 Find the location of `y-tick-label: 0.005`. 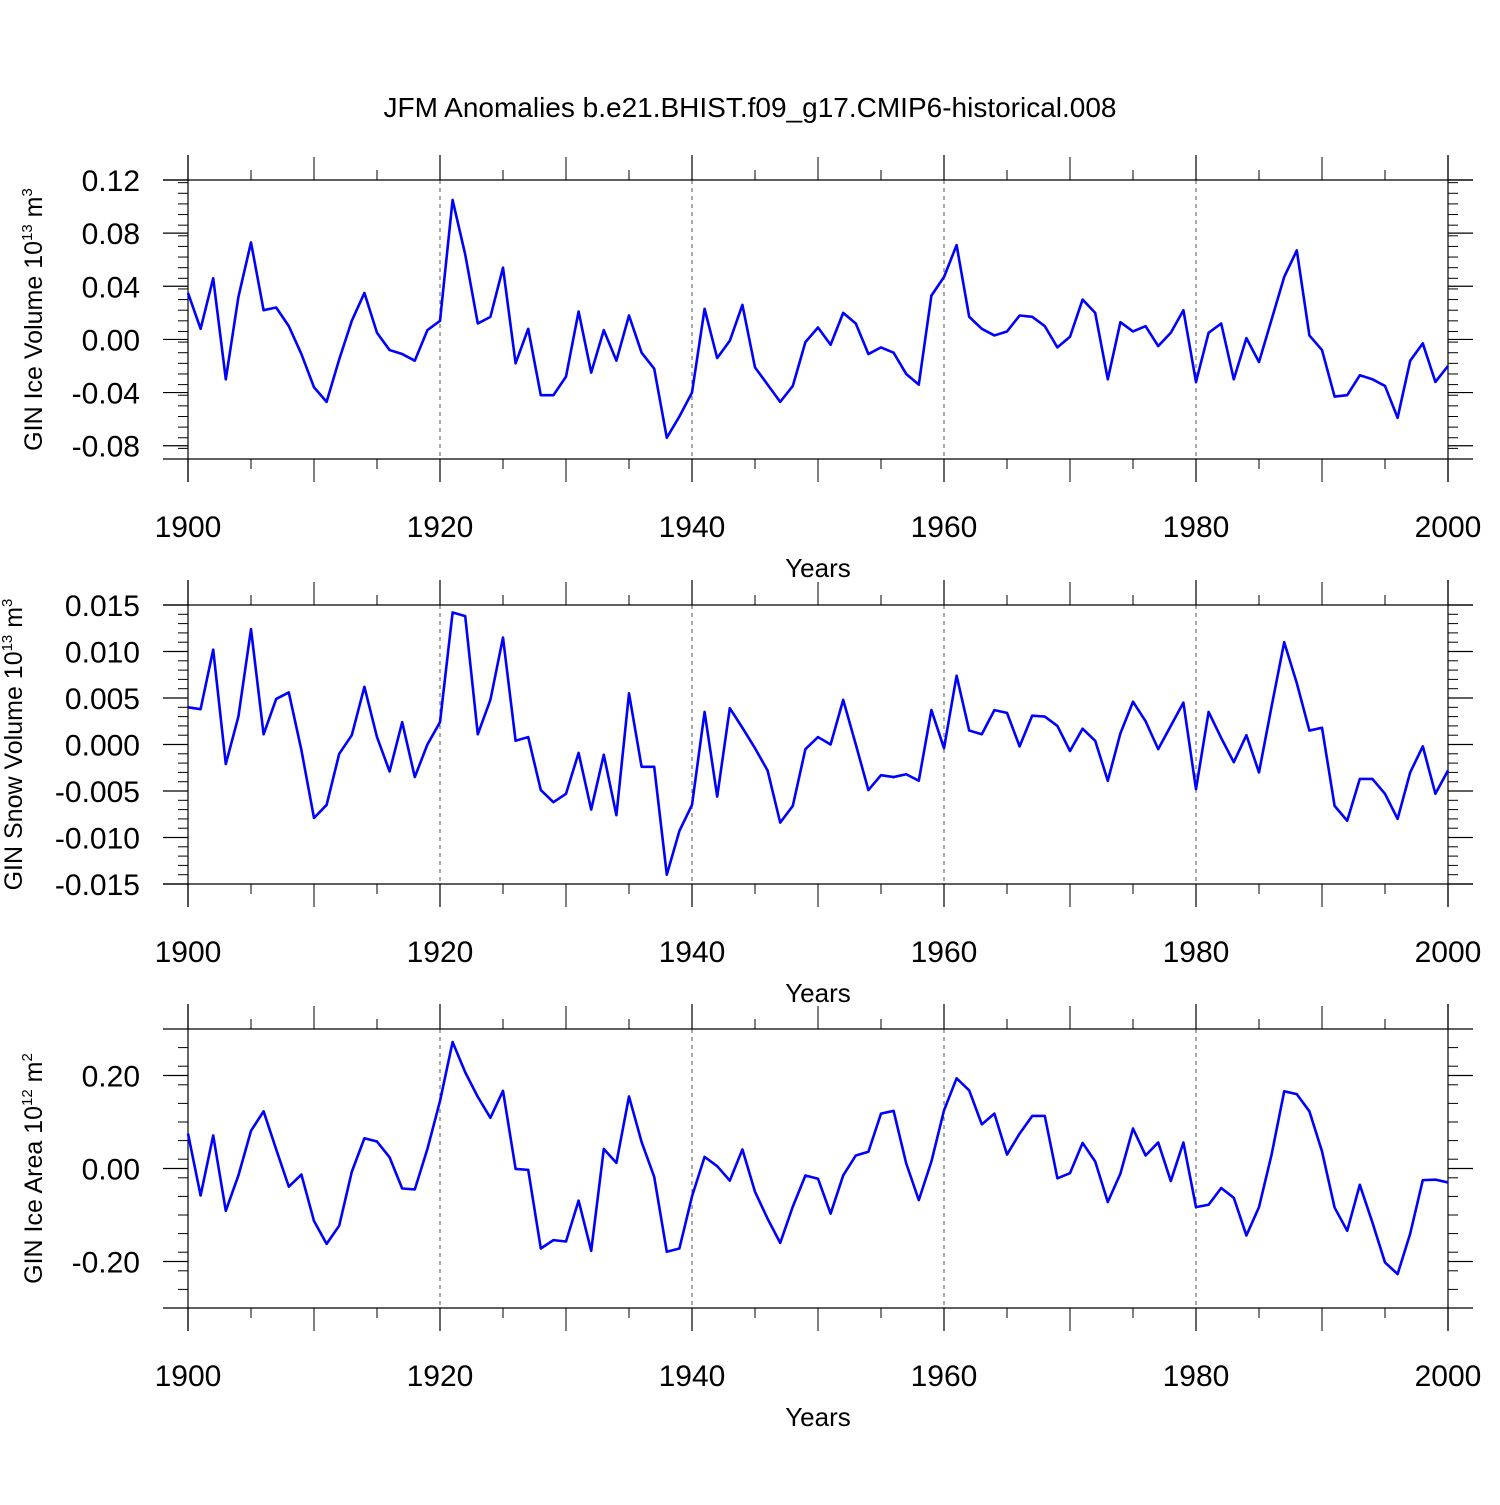

y-tick-label: 0.005 is located at coordinates (102, 699).